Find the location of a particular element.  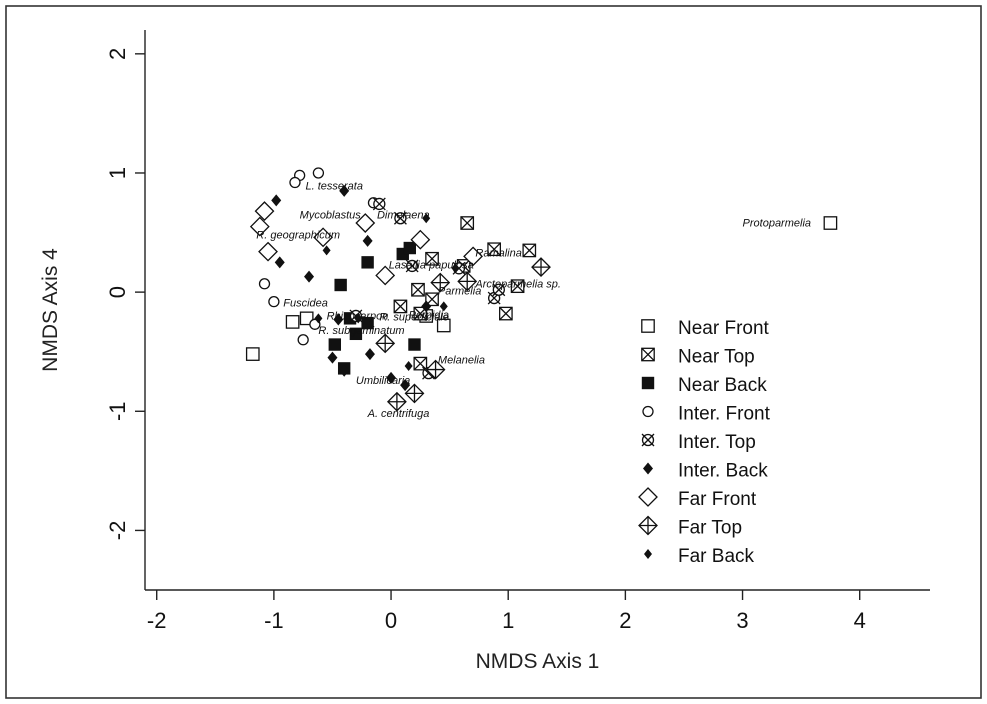

species-label: Ramalina is located at coordinates (498, 253).